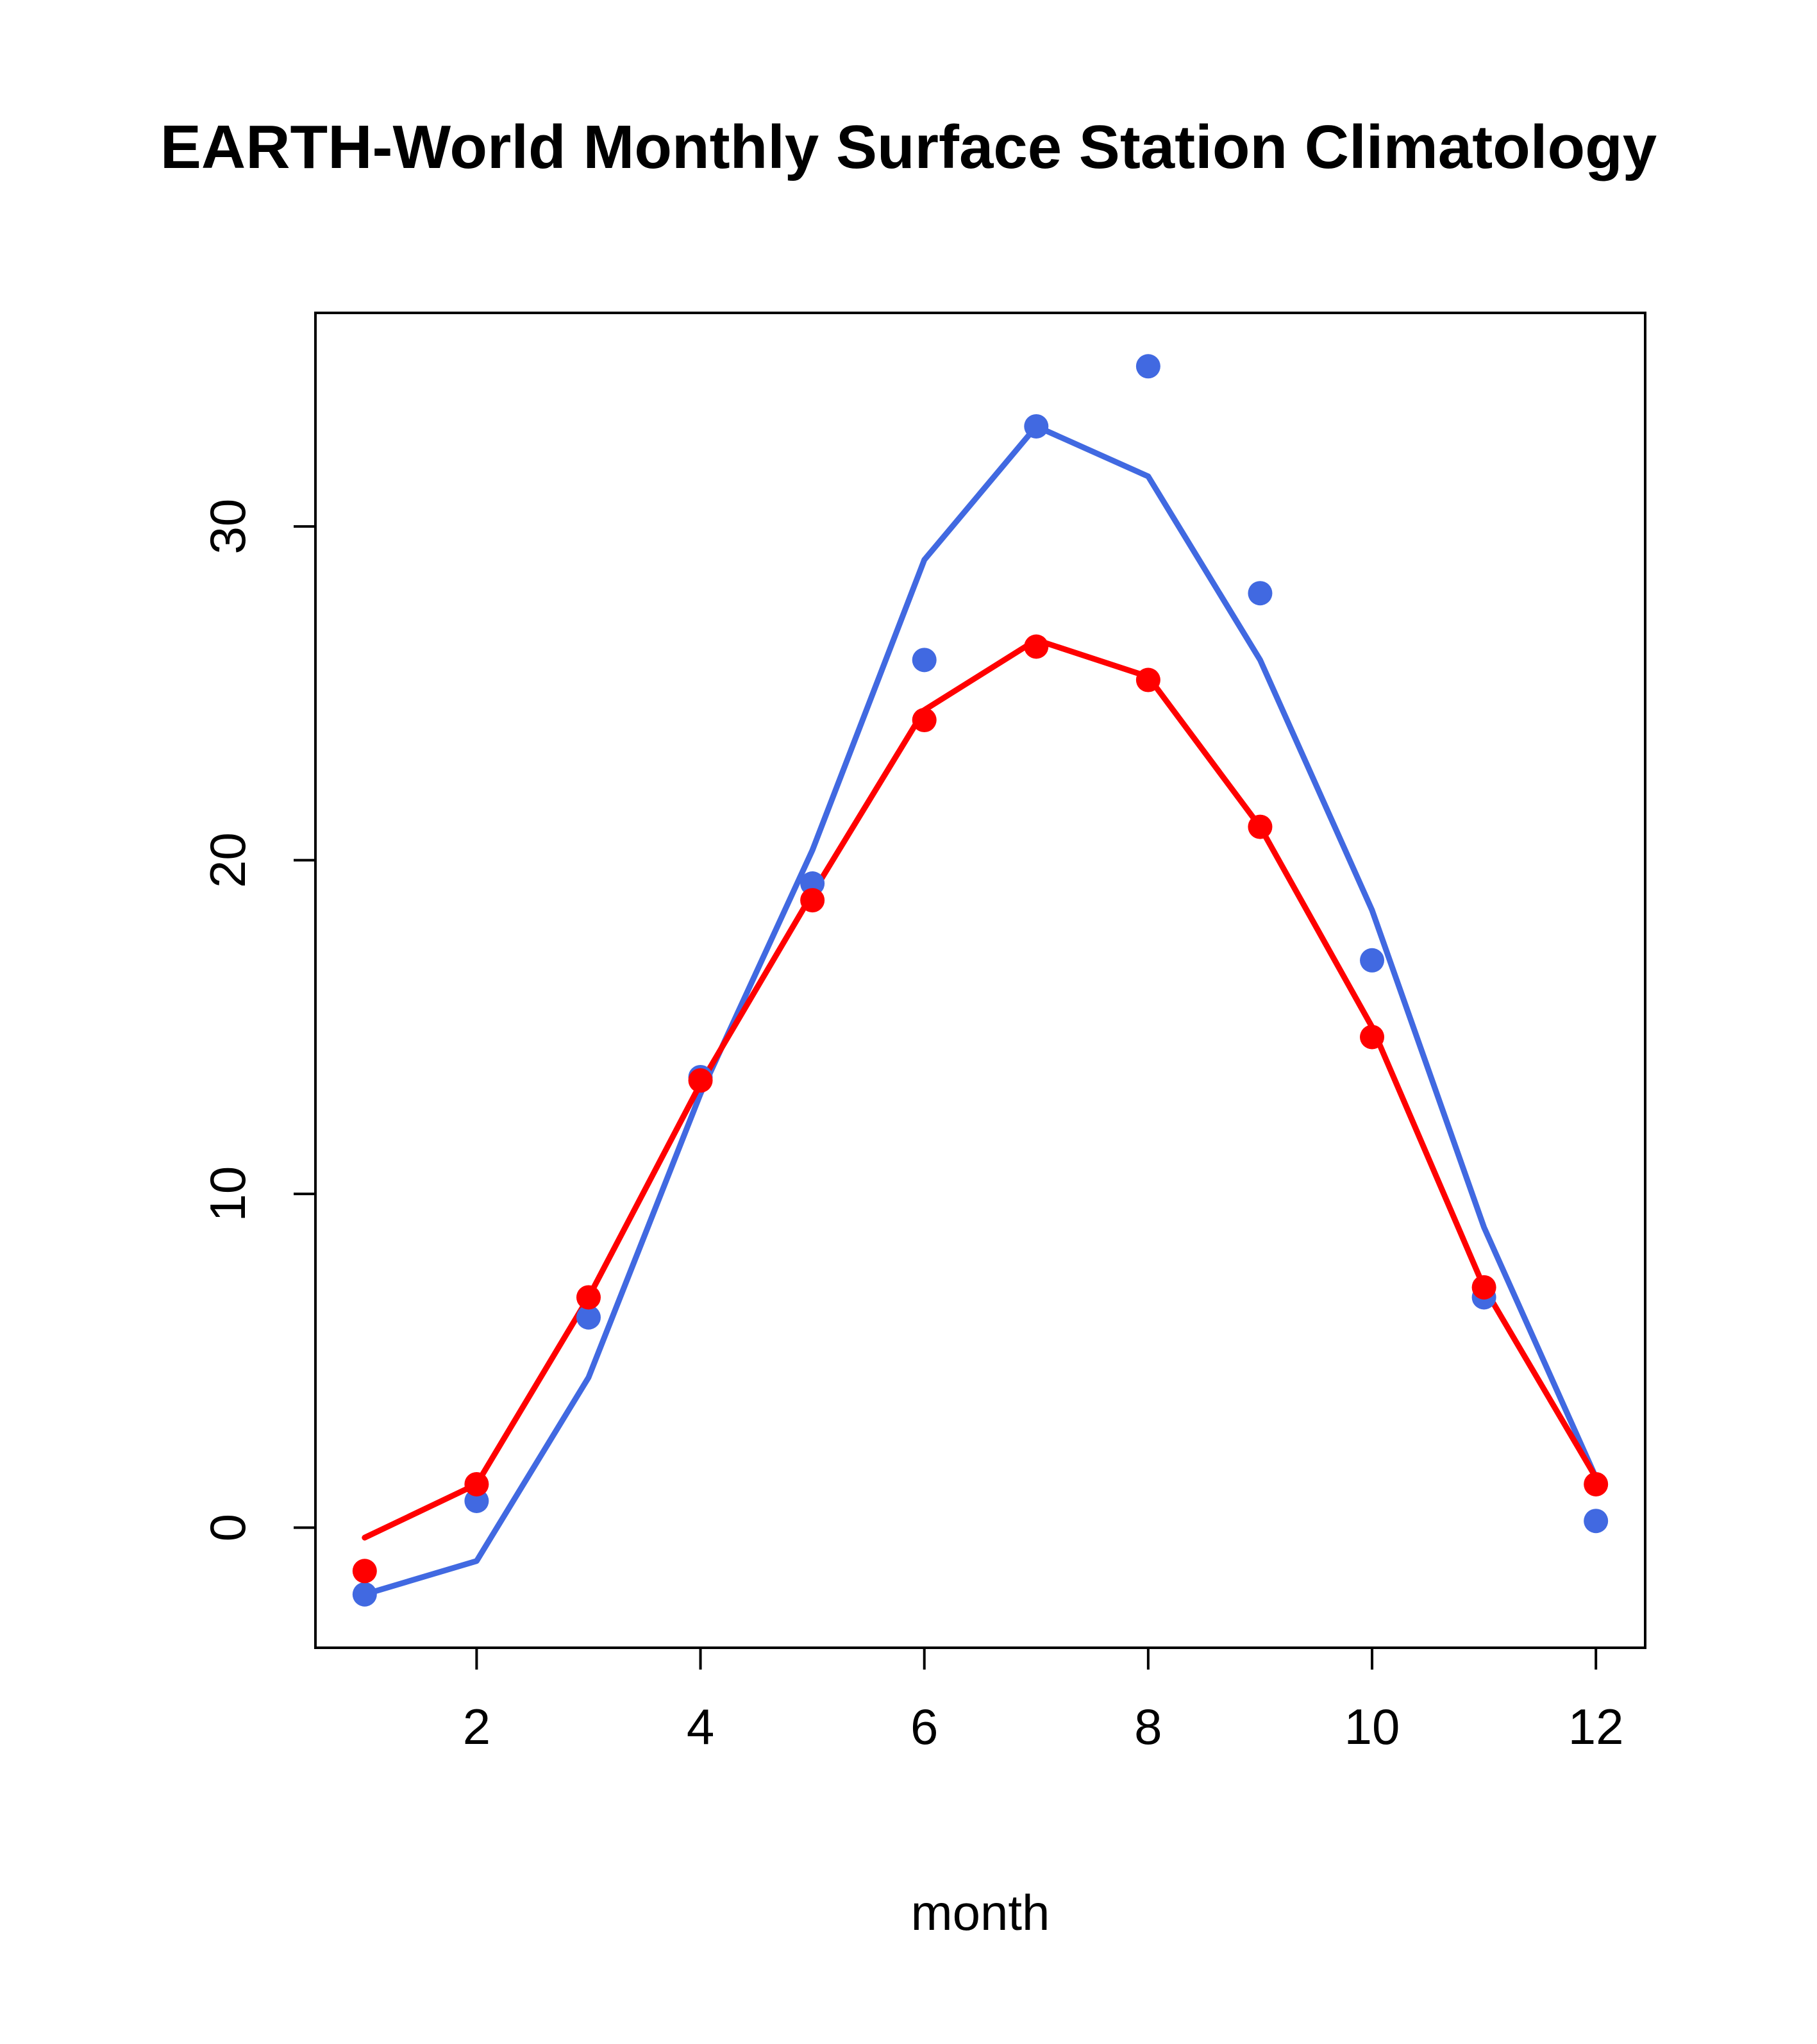 This screenshot has width=1817, height=2044. Describe the element at coordinates (1596, 1727) in the screenshot. I see `x-tick-label: 12` at that location.